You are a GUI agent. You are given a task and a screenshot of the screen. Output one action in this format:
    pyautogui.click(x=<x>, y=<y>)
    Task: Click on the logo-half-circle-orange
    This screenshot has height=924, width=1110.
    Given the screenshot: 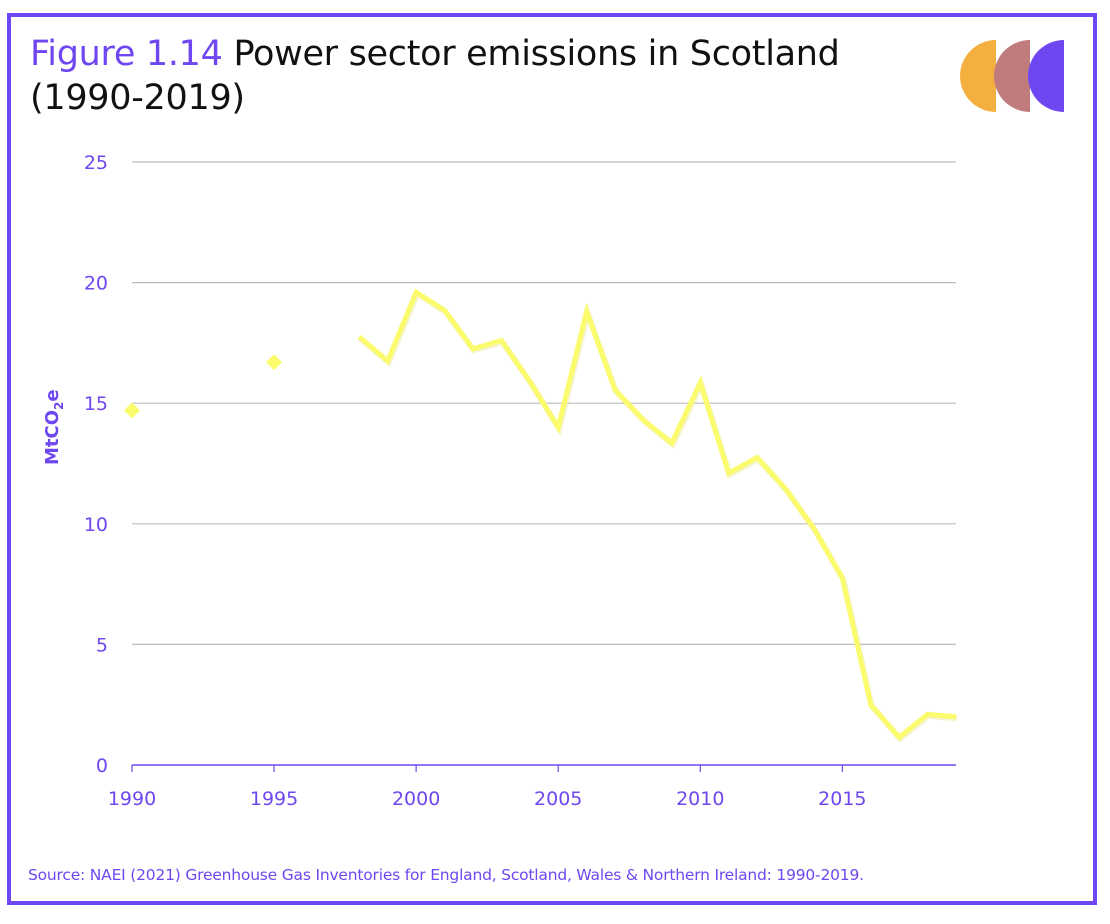 What is the action you would take?
    pyautogui.click(x=978, y=76)
    